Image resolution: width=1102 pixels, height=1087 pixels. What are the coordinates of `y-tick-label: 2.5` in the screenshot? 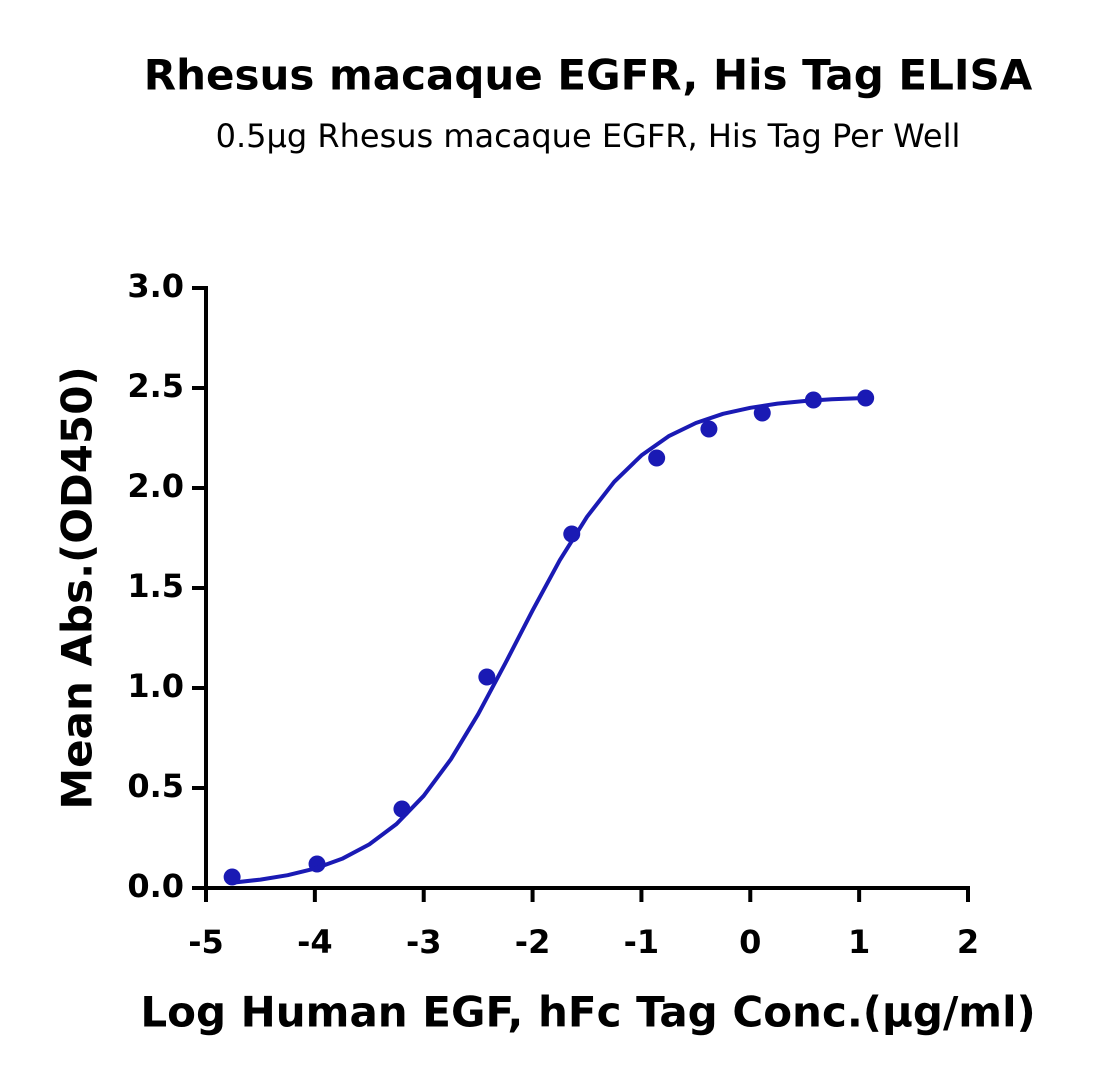 It's located at (155, 386).